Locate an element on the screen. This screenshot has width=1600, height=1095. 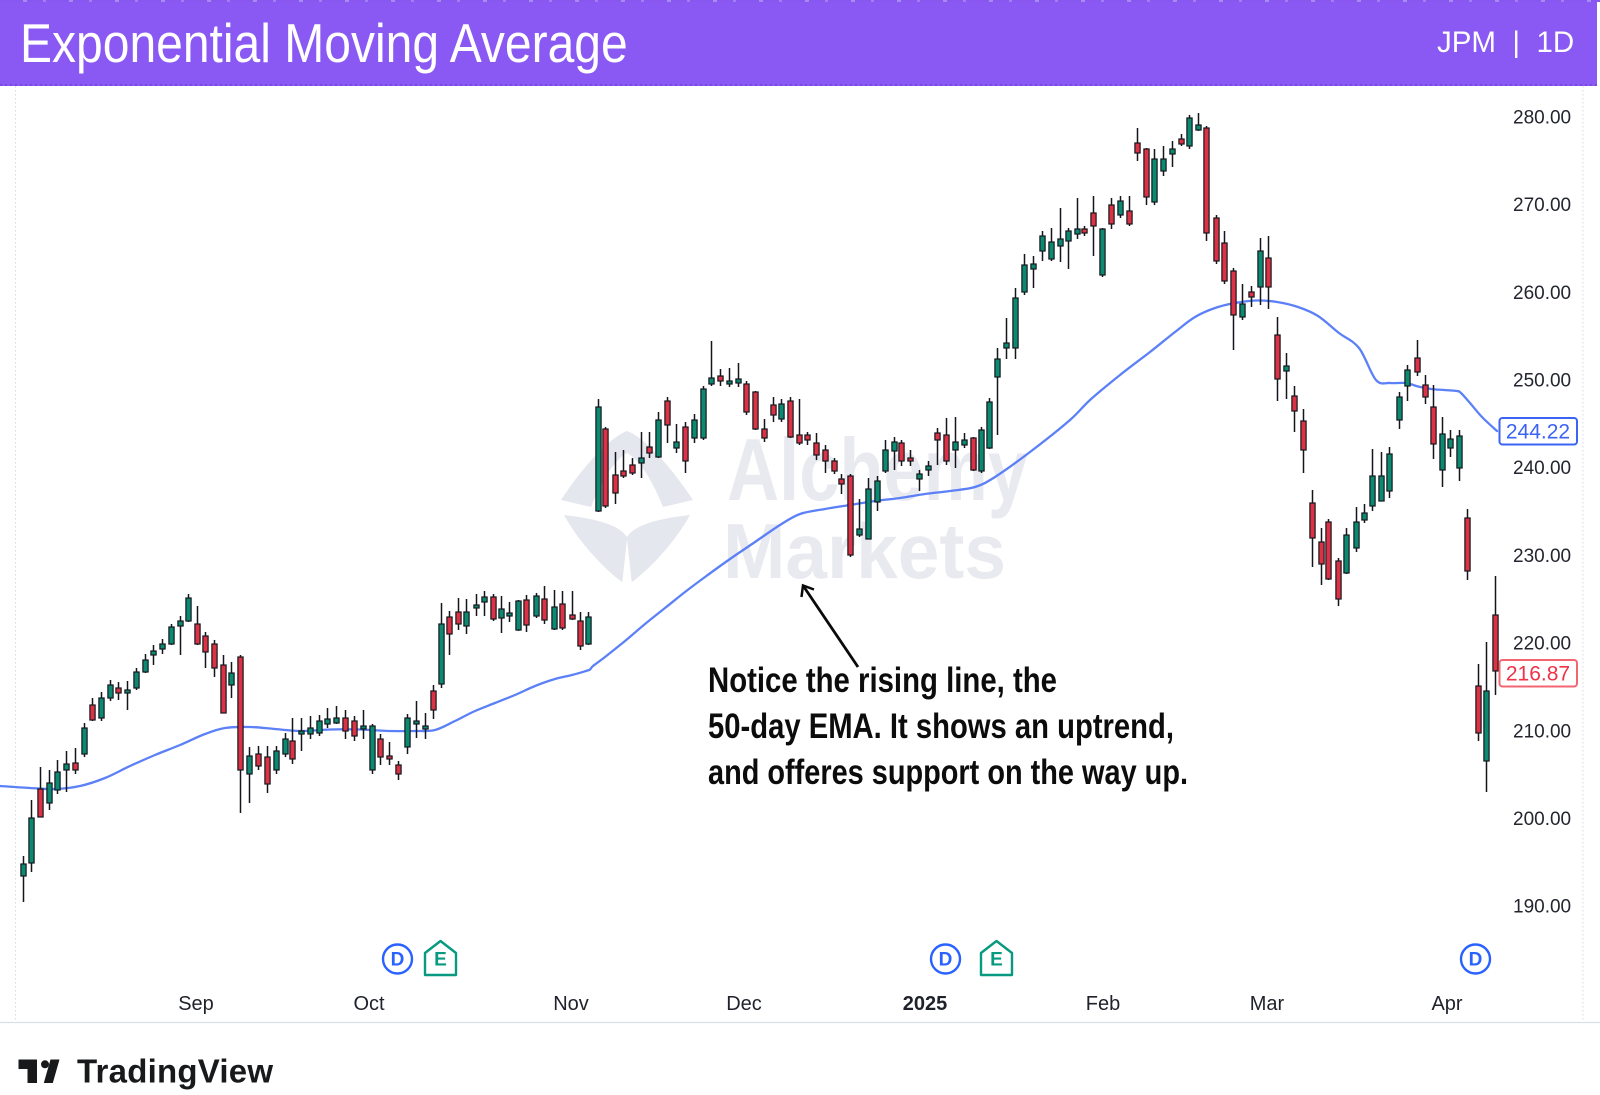
svg-text: 244.22 is located at coordinates (1538, 432).